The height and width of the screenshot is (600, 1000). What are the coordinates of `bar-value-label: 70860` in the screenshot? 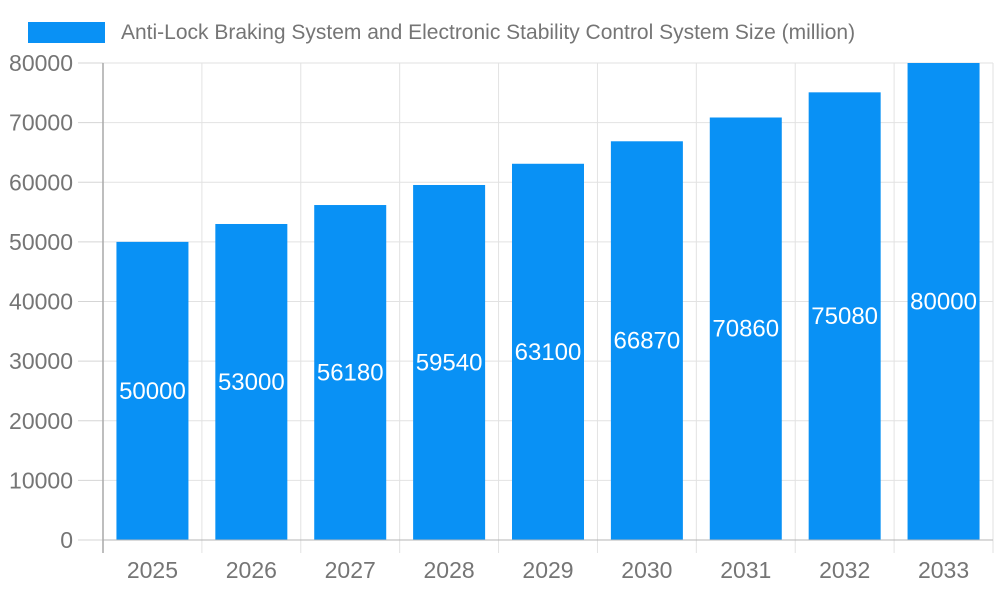 It's located at (745, 329).